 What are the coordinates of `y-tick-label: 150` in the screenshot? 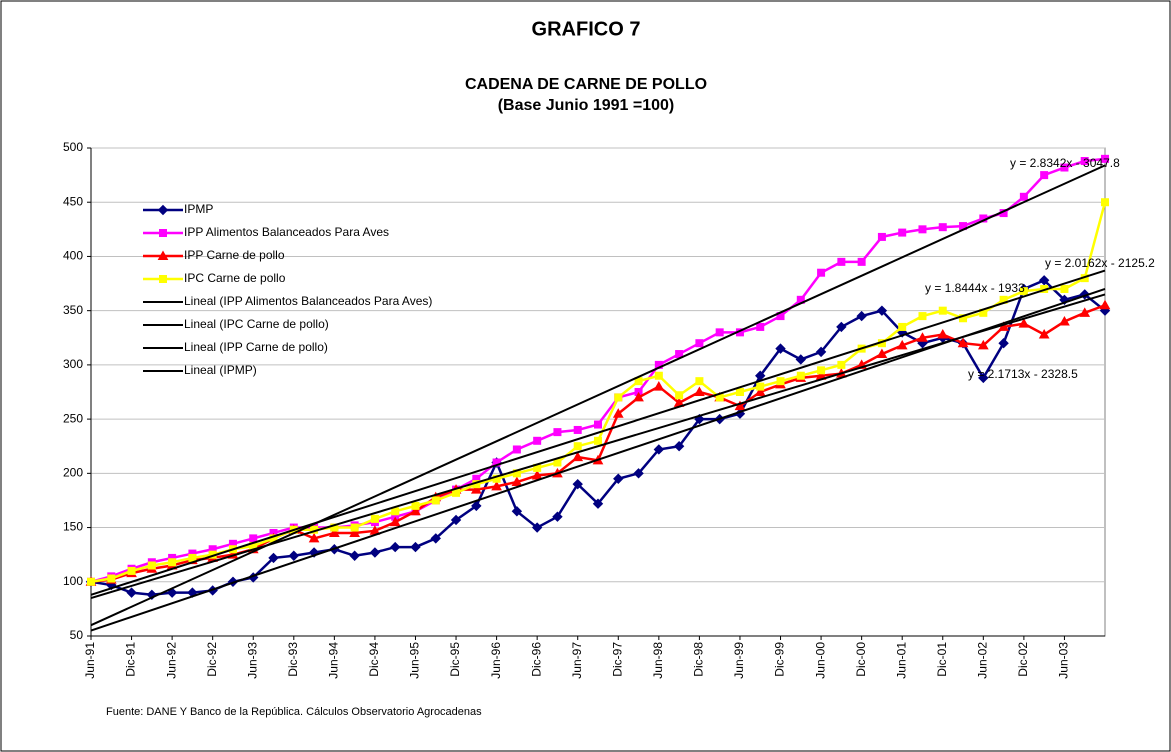 It's located at (73, 527).